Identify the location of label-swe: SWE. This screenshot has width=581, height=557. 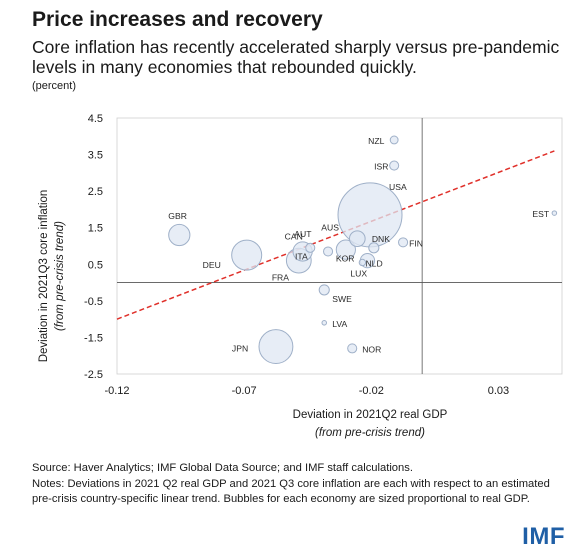
(342, 299).